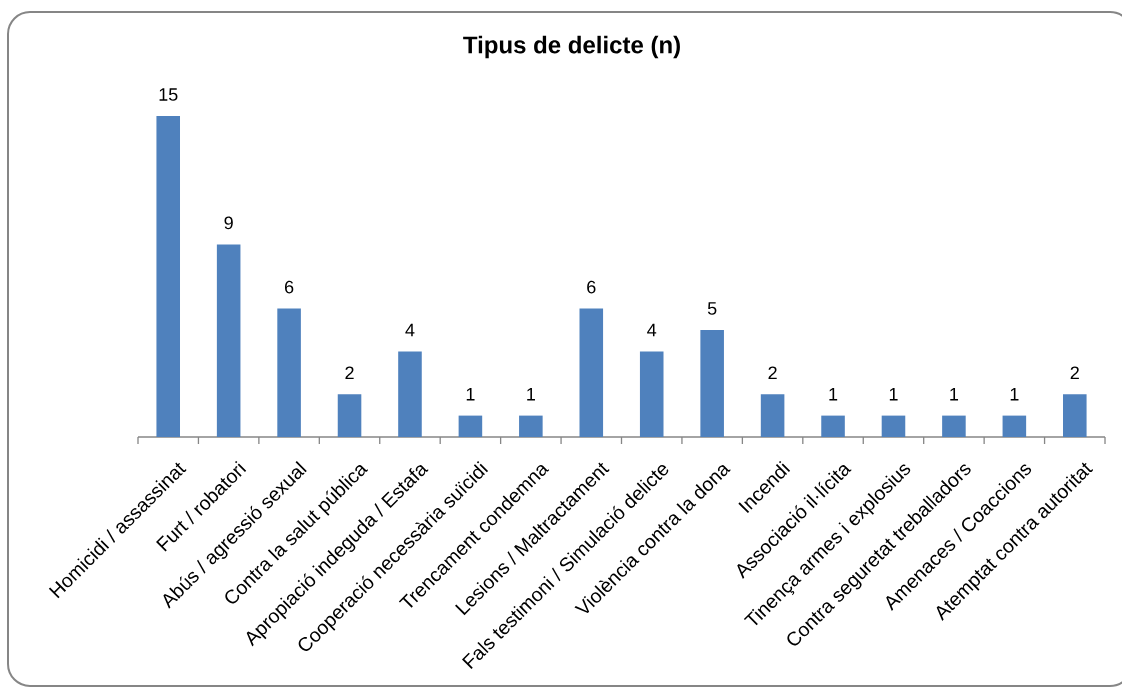 This screenshot has height=689, width=1122. Describe the element at coordinates (712, 308) in the screenshot. I see `data-label: 5` at that location.